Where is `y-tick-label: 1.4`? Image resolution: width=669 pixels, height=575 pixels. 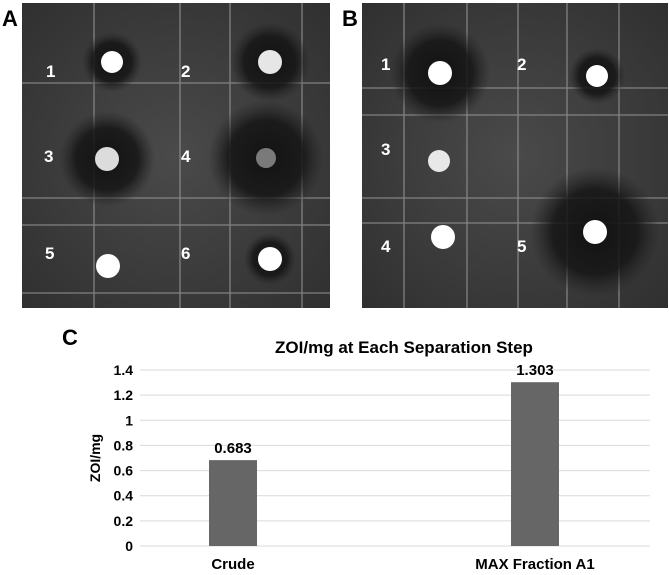 y-tick-label: 1.4 is located at coordinates (124, 370).